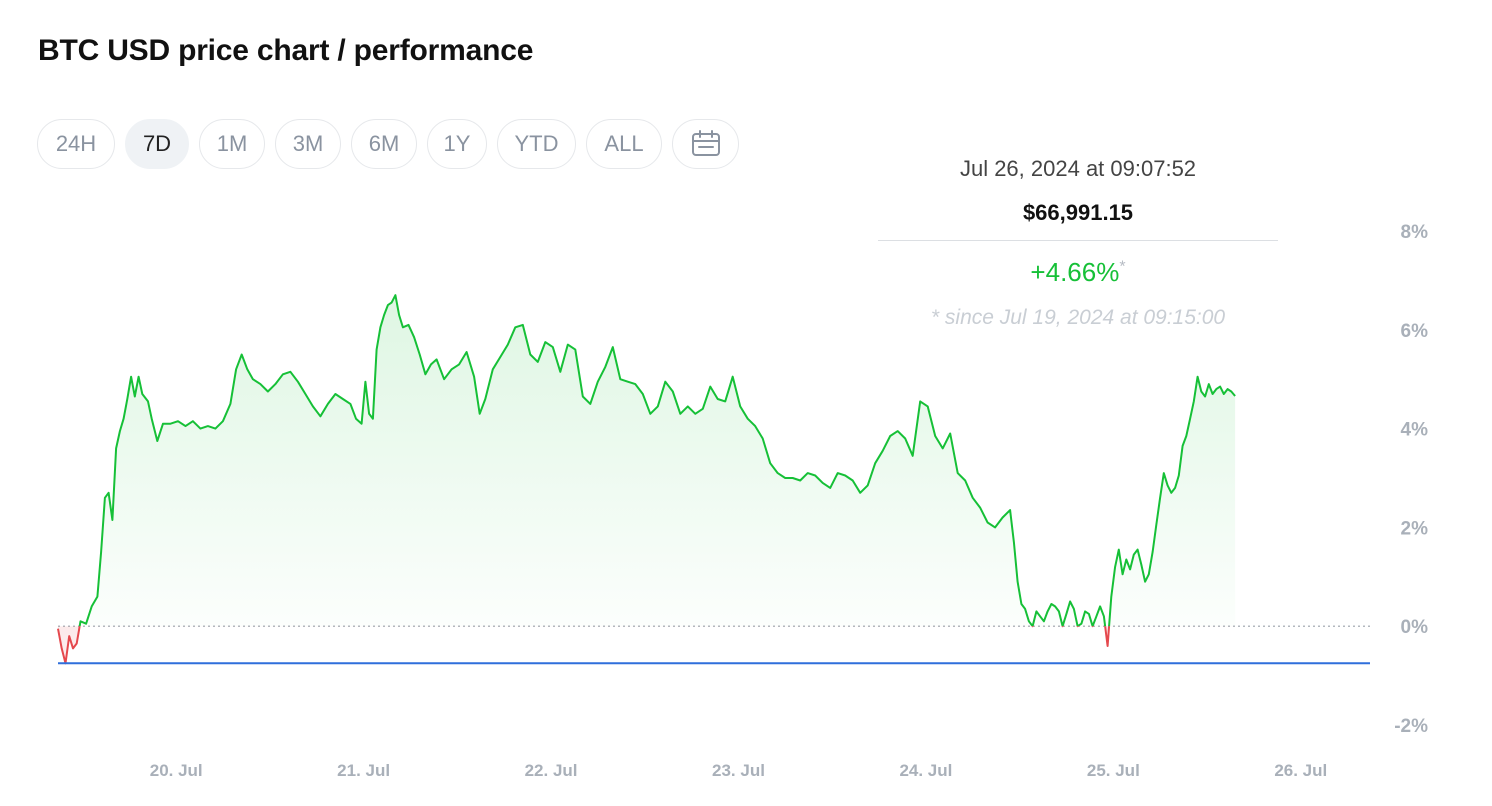 The height and width of the screenshot is (806, 1492). I want to click on x-tick-label: 20. Jul, so click(176, 770).